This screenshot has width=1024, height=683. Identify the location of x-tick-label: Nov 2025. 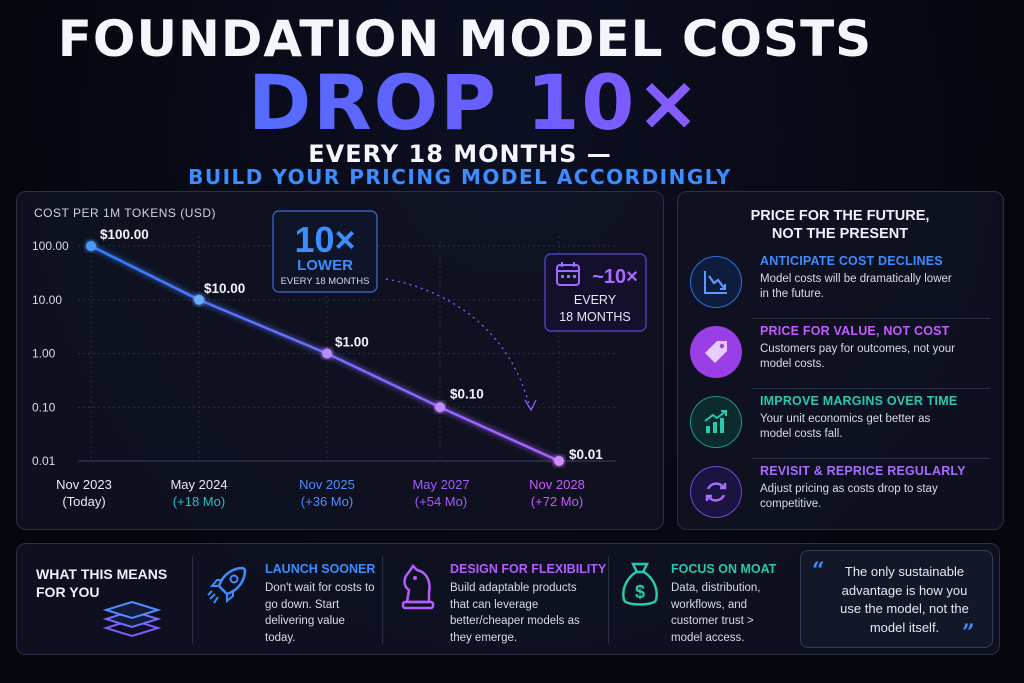
(327, 484).